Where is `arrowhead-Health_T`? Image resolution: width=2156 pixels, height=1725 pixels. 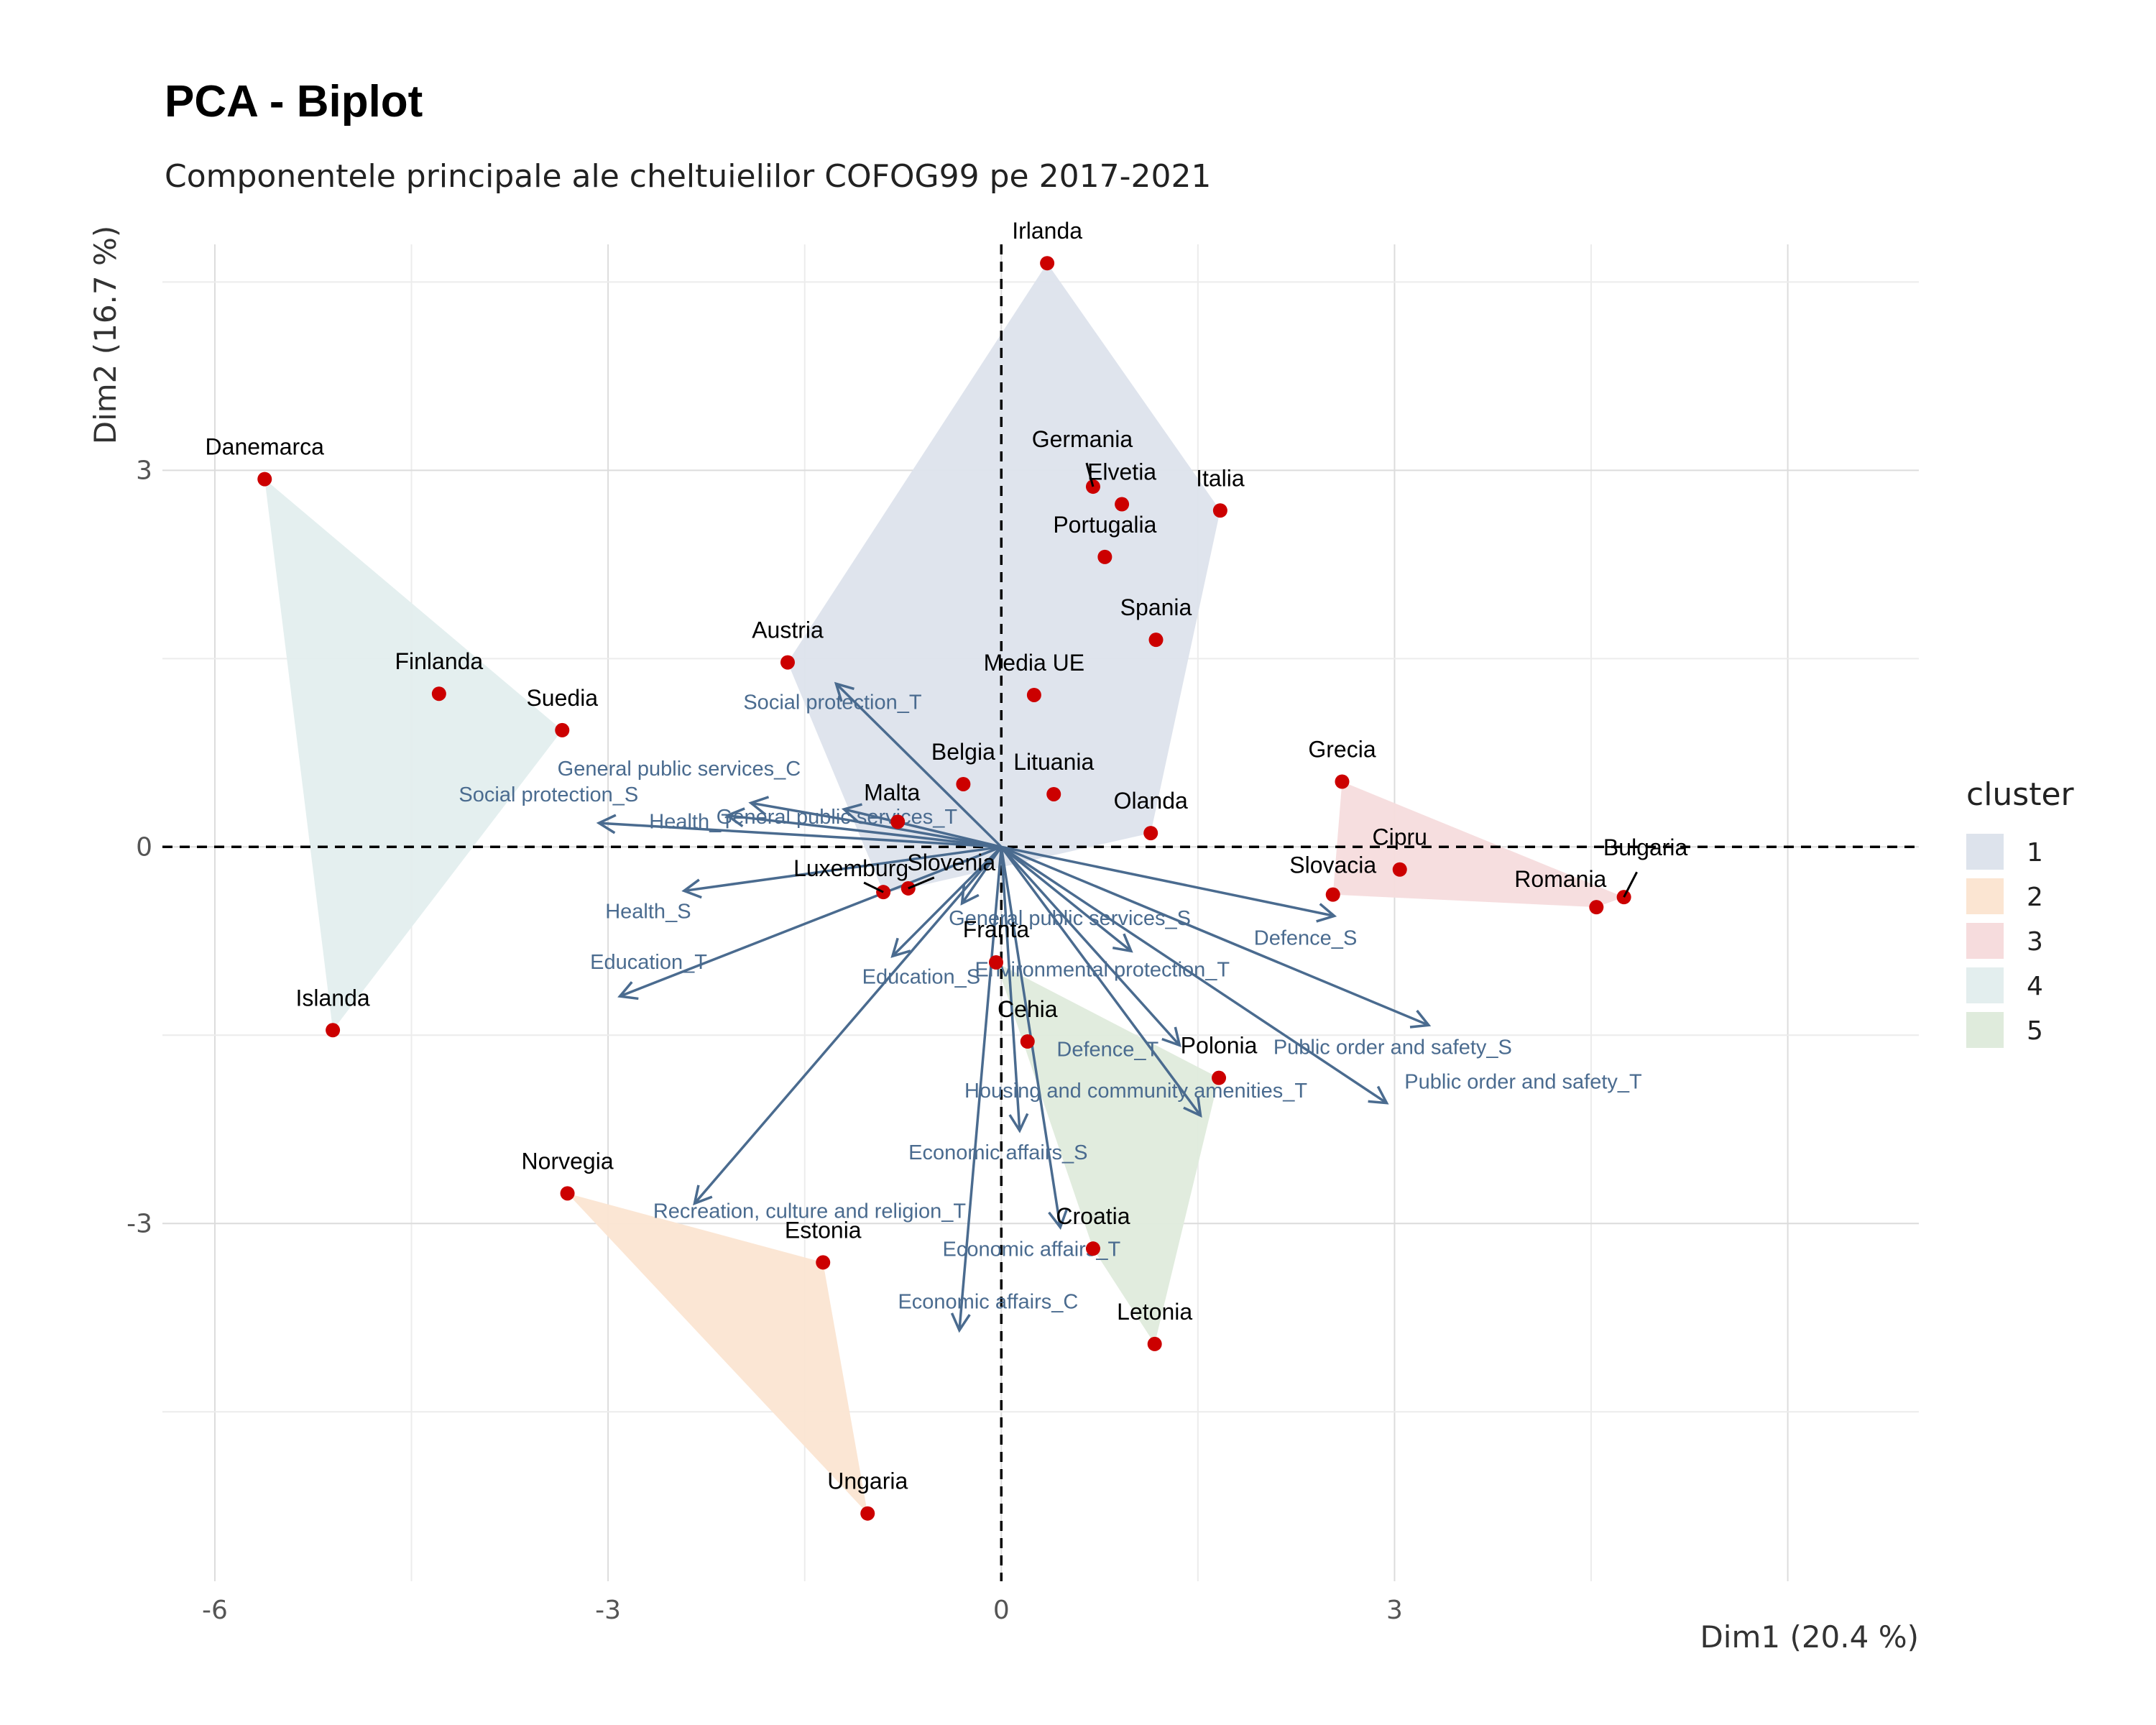
arrowhead-Health_T is located at coordinates (734, 817).